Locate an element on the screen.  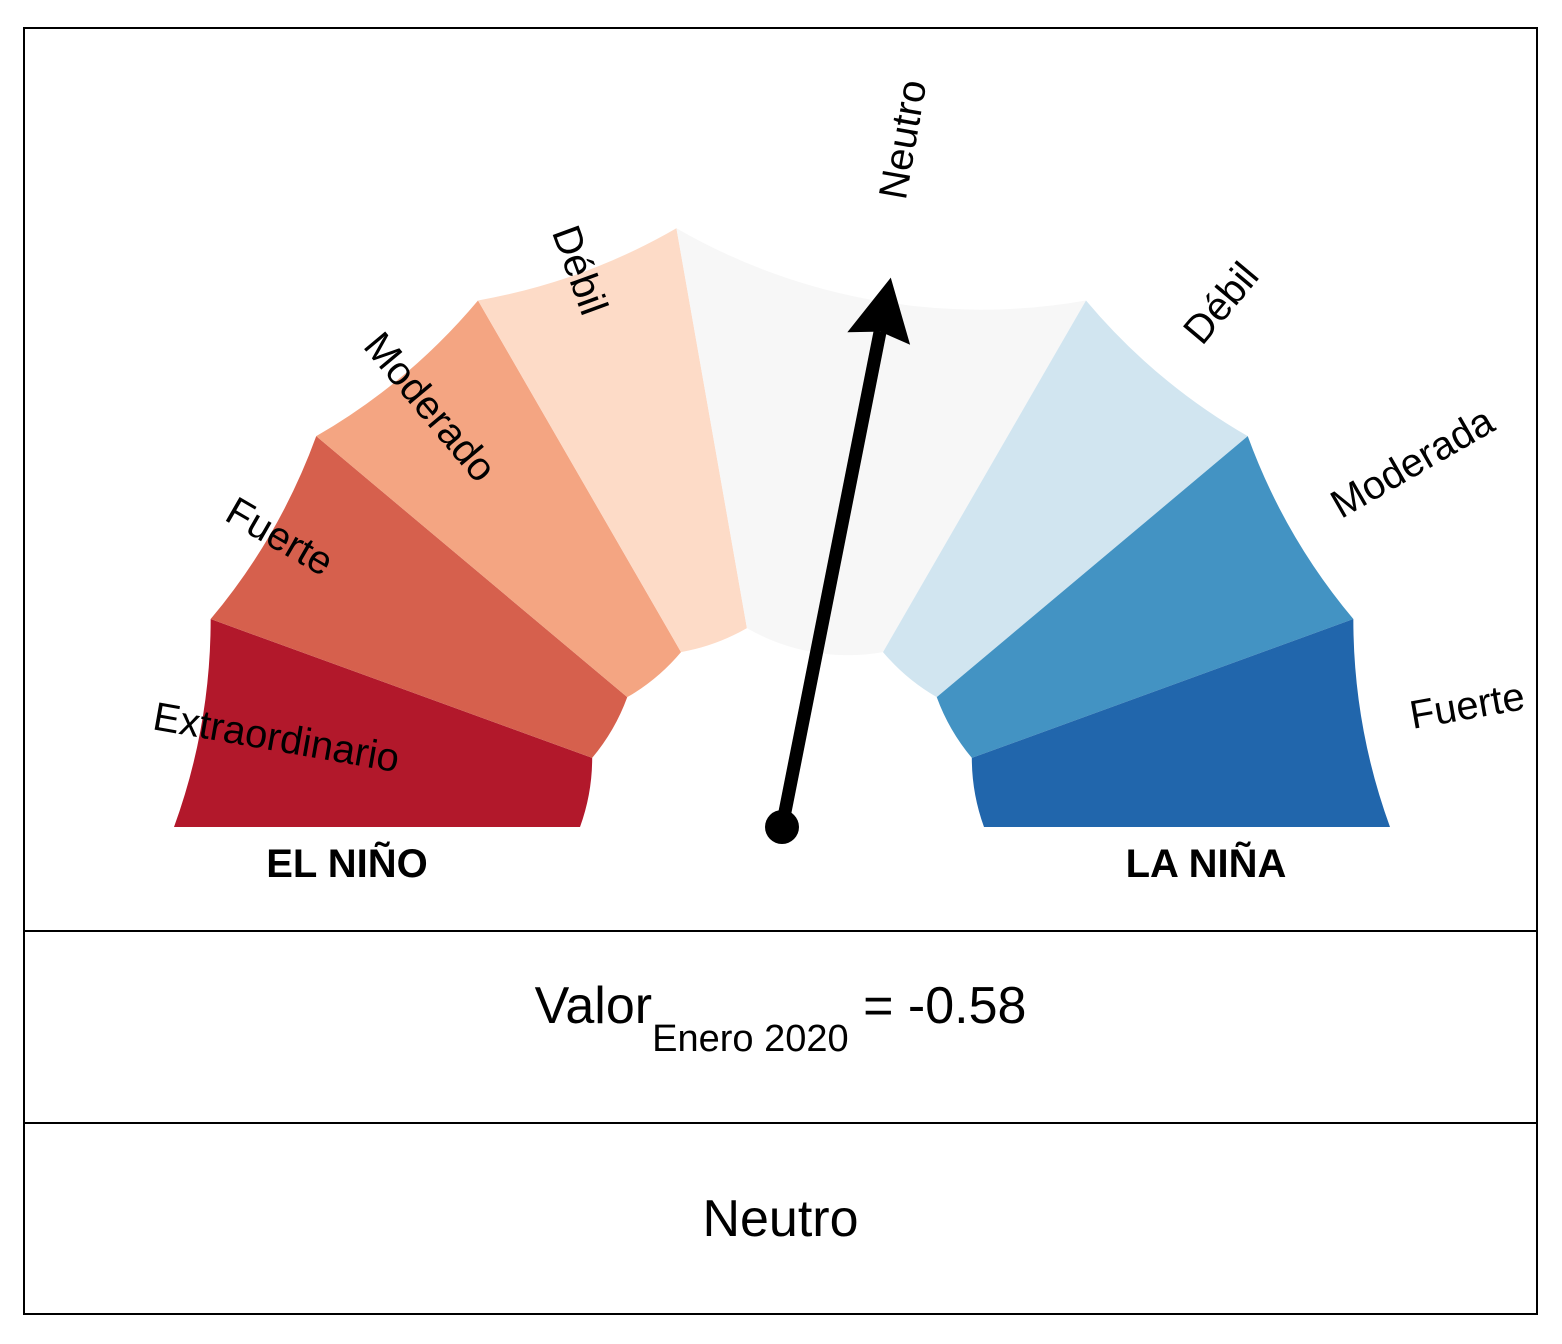
value-panel: ValorEnero 2020 = -0.58 is located at coordinates (780, 1027).